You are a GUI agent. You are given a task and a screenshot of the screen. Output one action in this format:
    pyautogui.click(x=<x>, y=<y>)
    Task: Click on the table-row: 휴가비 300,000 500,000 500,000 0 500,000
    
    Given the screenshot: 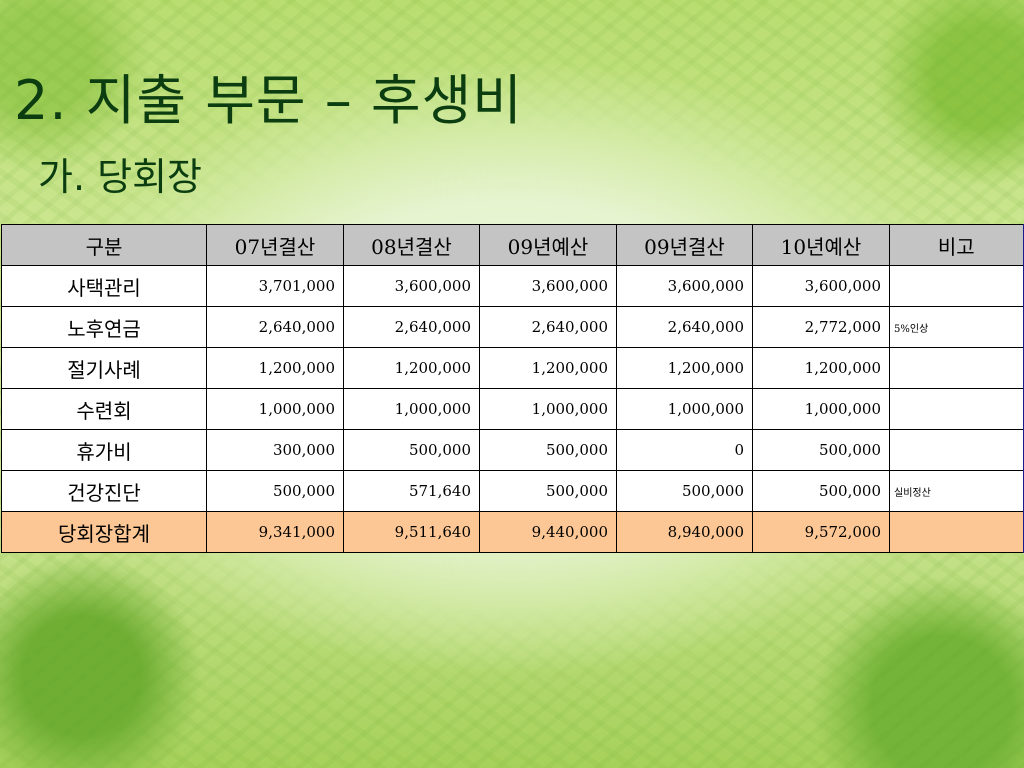 What is the action you would take?
    pyautogui.click(x=512, y=450)
    